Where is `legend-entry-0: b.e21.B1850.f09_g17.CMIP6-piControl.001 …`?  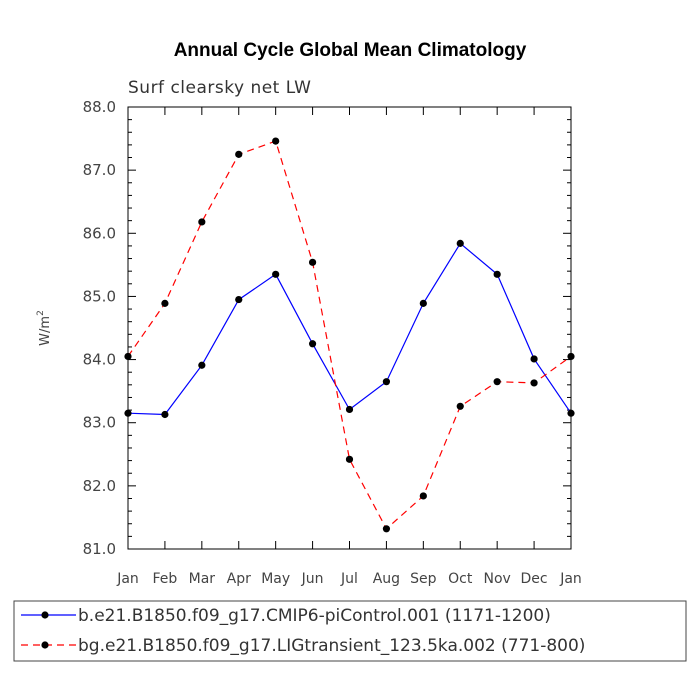 legend-entry-0: b.e21.B1850.f09_g17.CMIP6-piControl.001 … is located at coordinates (286, 616).